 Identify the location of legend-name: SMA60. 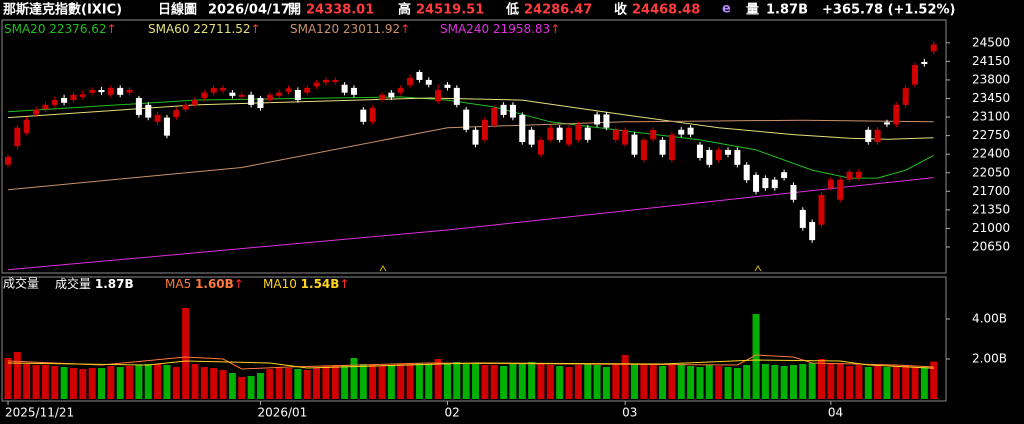
(168, 29).